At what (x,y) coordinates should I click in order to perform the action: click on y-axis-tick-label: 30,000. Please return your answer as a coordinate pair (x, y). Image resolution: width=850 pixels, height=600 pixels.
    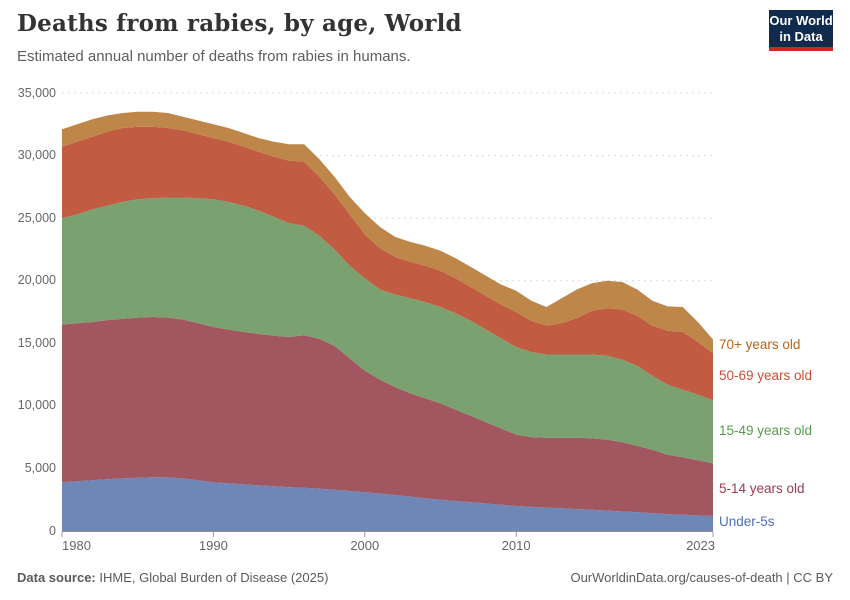
    Looking at the image, I should click on (36, 155).